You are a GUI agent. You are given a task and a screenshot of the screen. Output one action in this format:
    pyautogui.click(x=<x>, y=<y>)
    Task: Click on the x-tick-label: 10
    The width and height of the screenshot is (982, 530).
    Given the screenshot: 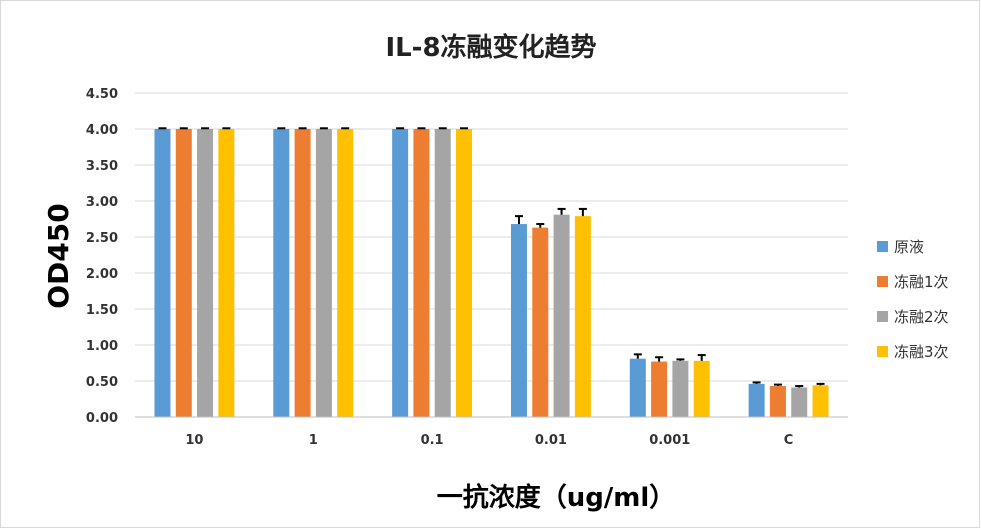 What is the action you would take?
    pyautogui.click(x=194, y=440)
    